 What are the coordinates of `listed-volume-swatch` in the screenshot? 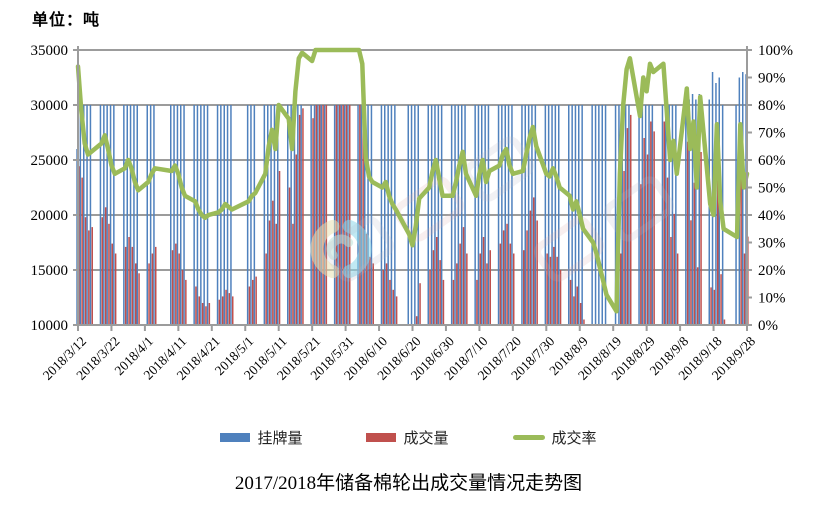 It's located at (235, 437).